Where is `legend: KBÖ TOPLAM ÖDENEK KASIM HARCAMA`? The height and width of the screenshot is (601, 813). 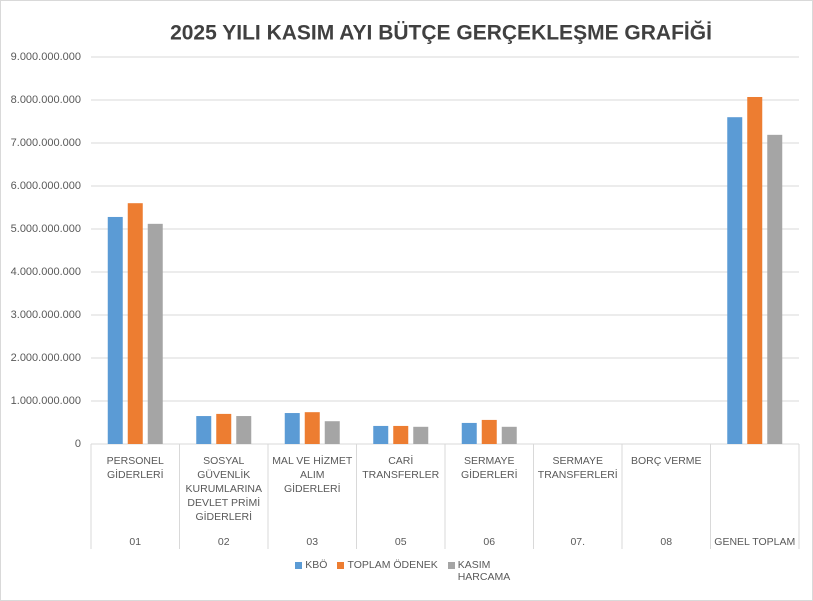
legend: KBÖ TOPLAM ÖDENEK KASIM HARCAMA is located at coordinates (406, 571).